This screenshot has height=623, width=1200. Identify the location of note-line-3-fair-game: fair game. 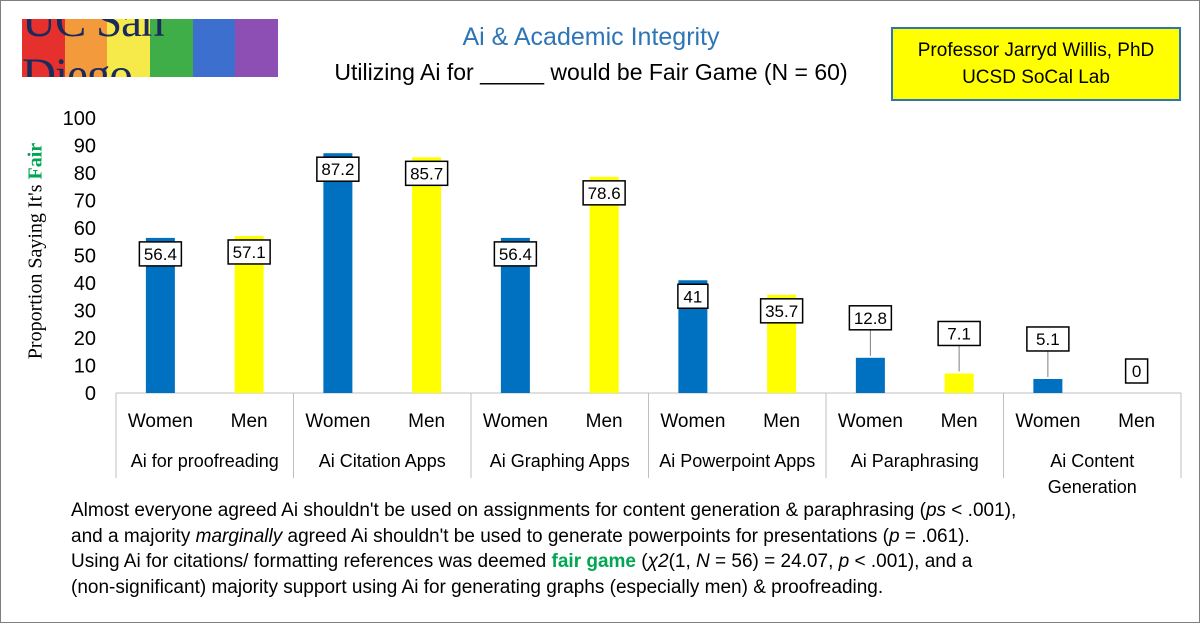
(593, 561).